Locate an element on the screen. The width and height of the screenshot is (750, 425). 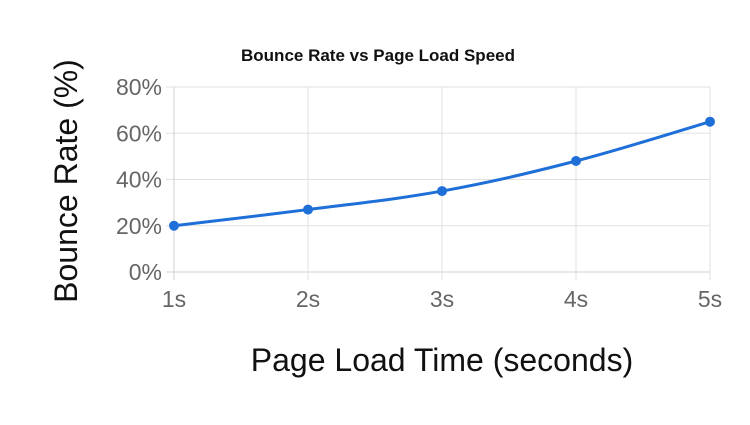
x-tick-label: 3s is located at coordinates (442, 299).